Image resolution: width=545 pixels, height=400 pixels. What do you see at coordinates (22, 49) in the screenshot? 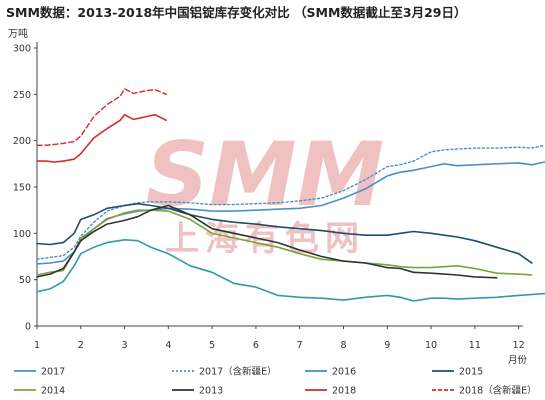
I see `y-tick-label: 300` at bounding box center [22, 49].